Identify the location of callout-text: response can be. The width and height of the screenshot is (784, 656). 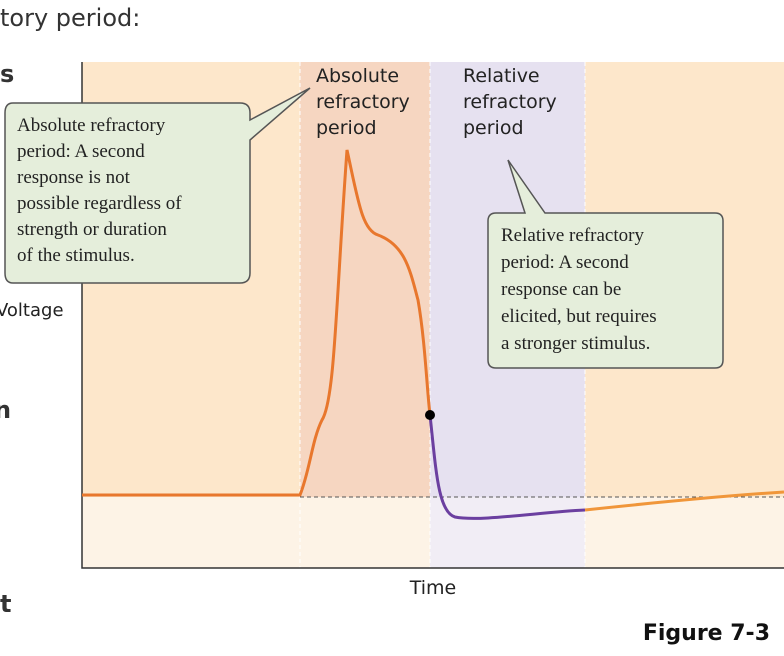
(561, 289).